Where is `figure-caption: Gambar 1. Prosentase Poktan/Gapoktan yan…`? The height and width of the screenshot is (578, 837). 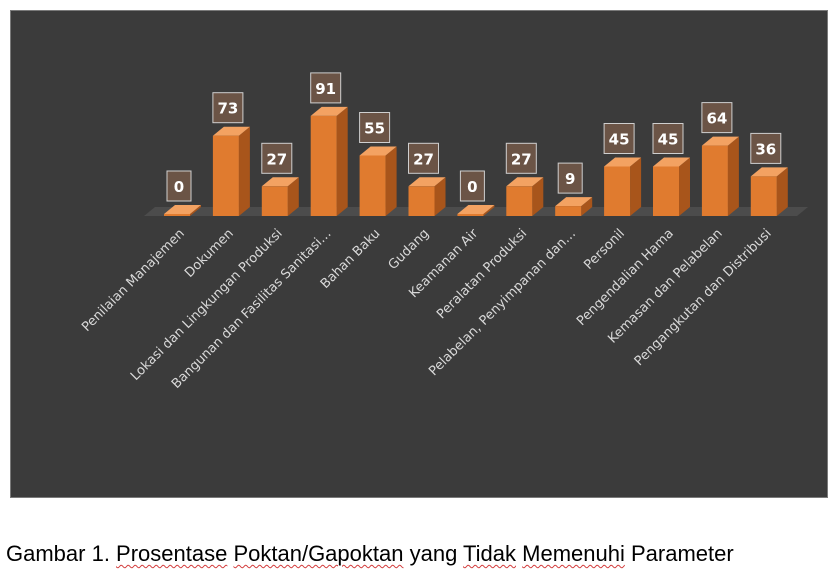
figure-caption: Gambar 1. Prosentase Poktan/Gapoktan yan… is located at coordinates (421, 554).